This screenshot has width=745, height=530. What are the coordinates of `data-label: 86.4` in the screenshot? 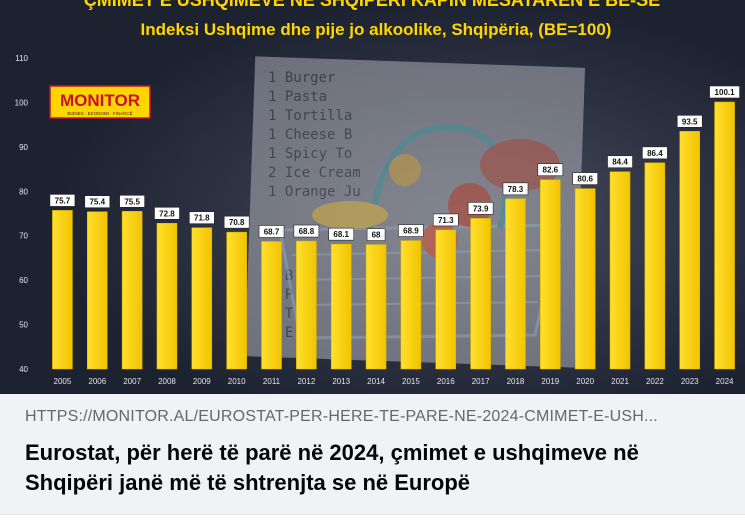 It's located at (655, 153).